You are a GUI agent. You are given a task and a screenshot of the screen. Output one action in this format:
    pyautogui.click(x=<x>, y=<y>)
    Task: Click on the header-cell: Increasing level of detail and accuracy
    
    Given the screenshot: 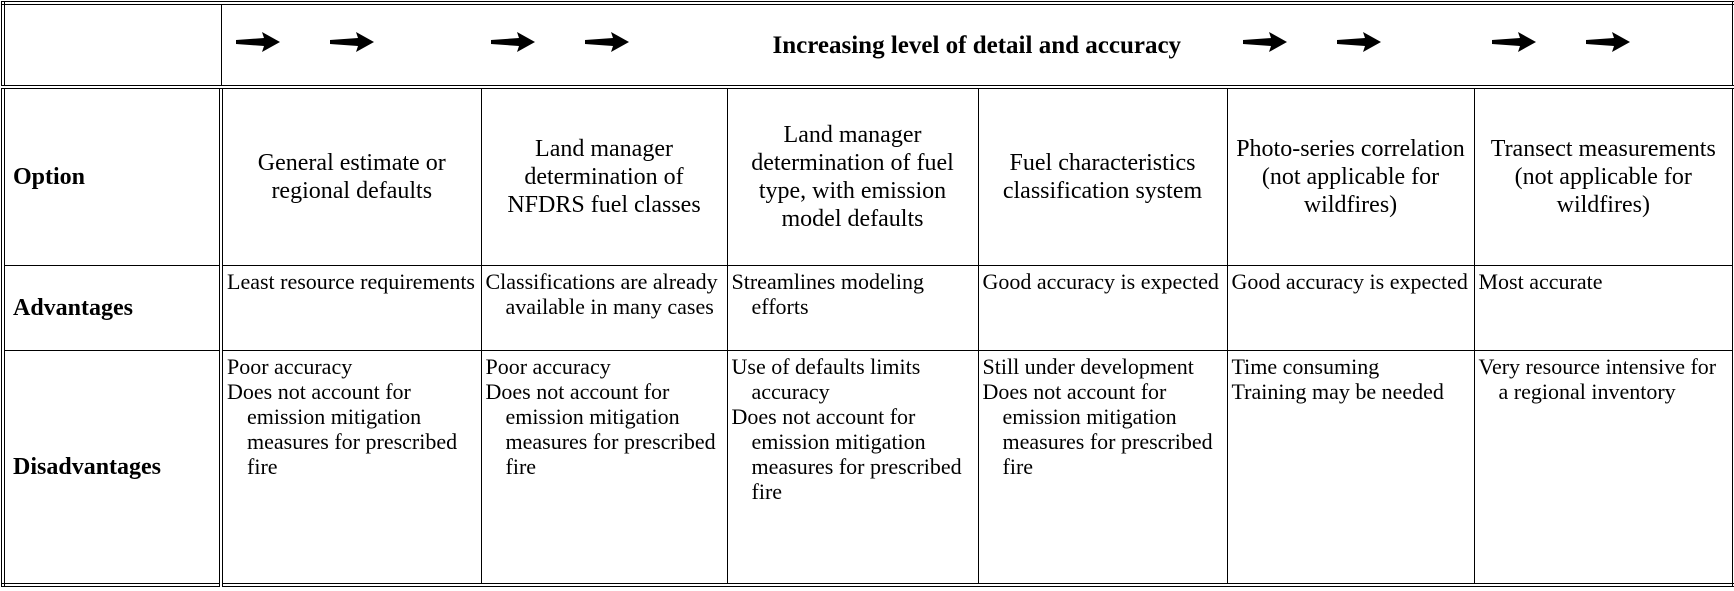 What is the action you would take?
    pyautogui.click(x=977, y=45)
    